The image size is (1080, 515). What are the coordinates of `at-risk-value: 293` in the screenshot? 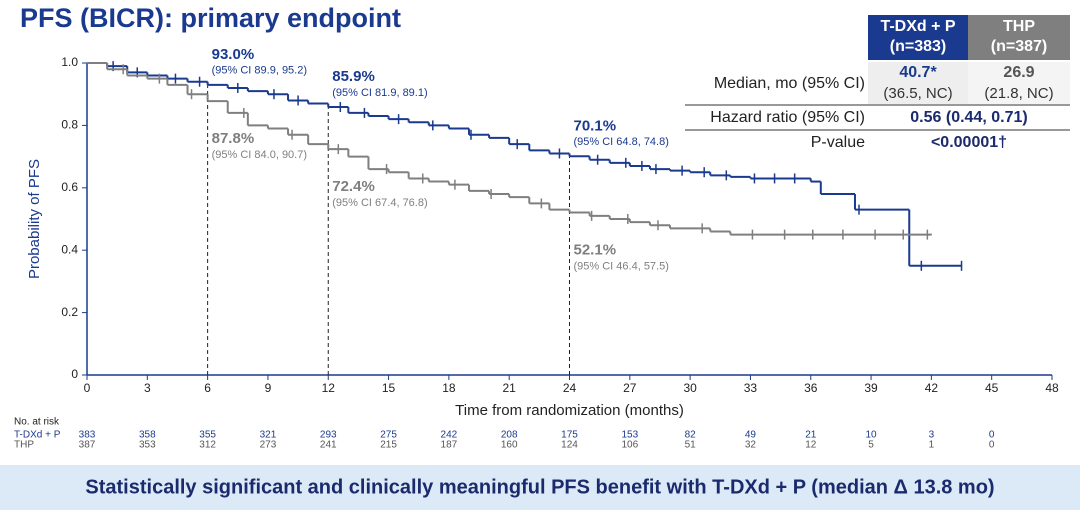 It's located at (328, 435).